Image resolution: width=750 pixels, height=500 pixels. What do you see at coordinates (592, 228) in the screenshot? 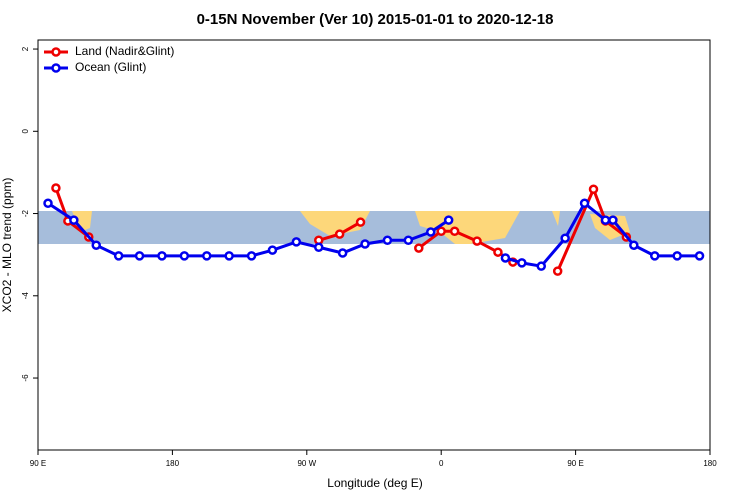
I see `series-line` at bounding box center [592, 228].